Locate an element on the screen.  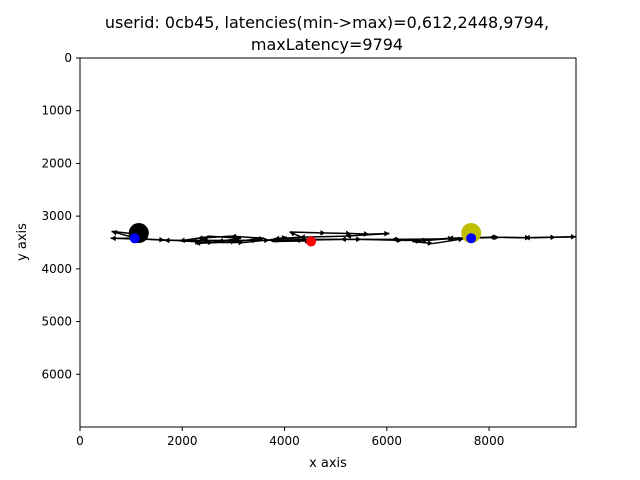
marker-layer is located at coordinates (305, 235).